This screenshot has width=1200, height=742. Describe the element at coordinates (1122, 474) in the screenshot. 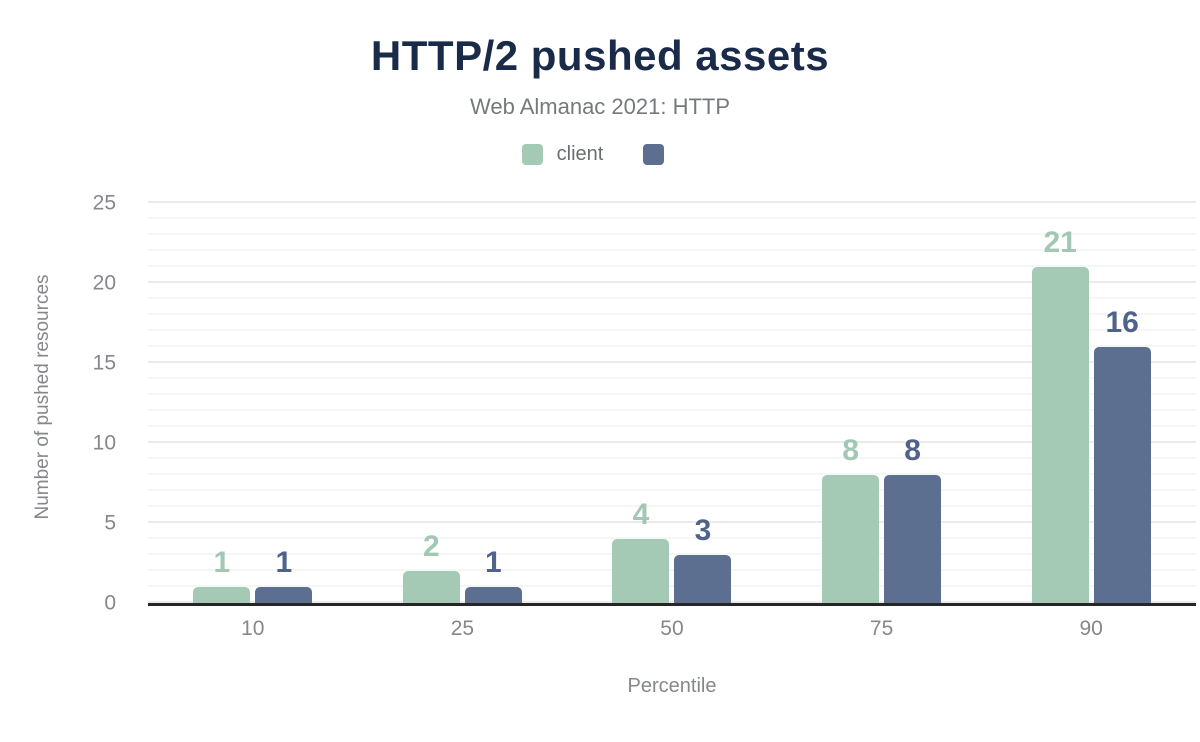

I see `bar-series2-p90` at that location.